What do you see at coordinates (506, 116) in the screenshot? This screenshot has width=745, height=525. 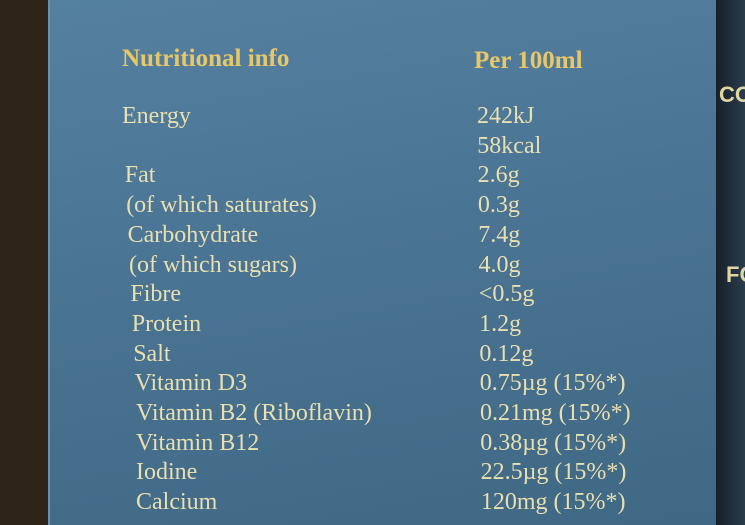 I see `nutrient-value: 242kJ` at bounding box center [506, 116].